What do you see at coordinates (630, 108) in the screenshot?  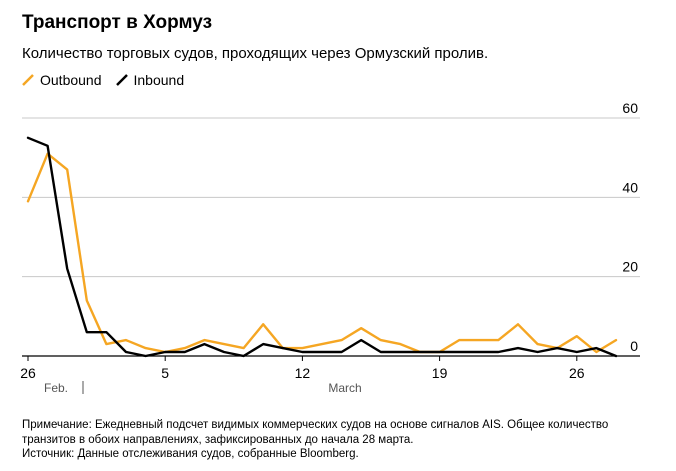 I see `y-tick-label-60: 60` at bounding box center [630, 108].